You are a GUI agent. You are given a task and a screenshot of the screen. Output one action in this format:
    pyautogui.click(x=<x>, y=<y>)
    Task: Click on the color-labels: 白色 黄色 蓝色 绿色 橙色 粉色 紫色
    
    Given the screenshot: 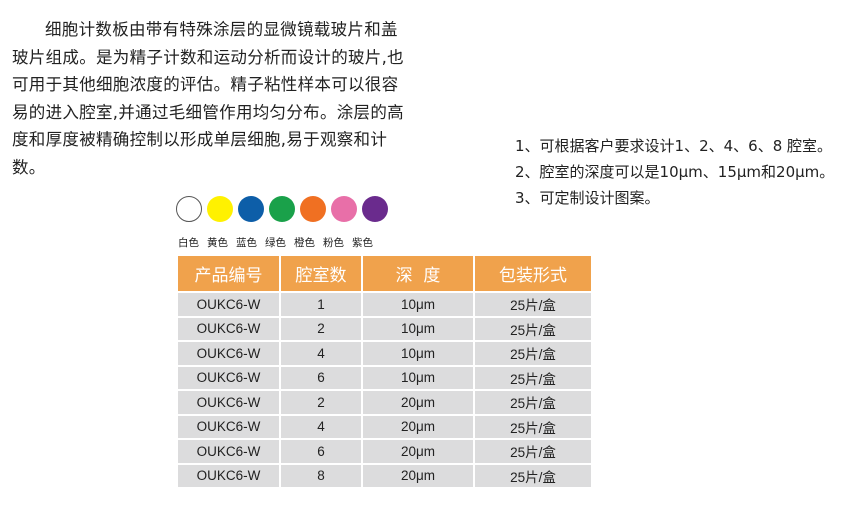 What is the action you would take?
    pyautogui.click(x=275, y=242)
    